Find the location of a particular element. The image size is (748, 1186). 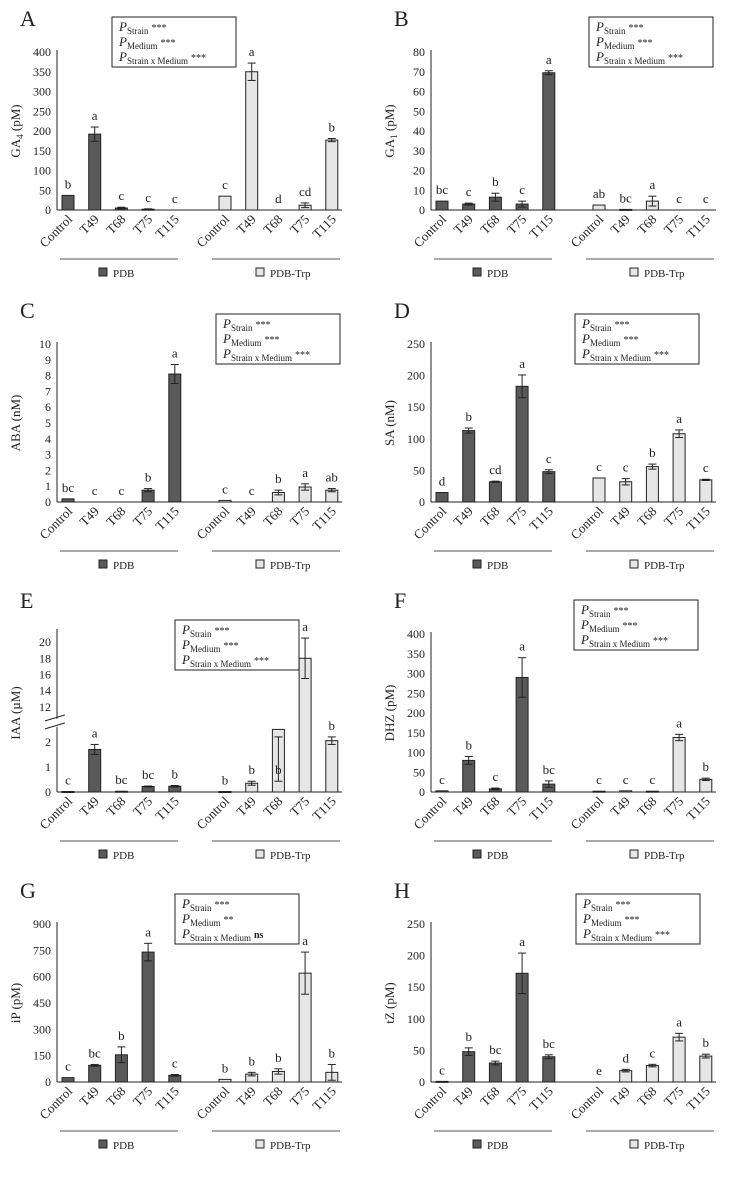

x-tick-label: Control is located at coordinates (586, 522).